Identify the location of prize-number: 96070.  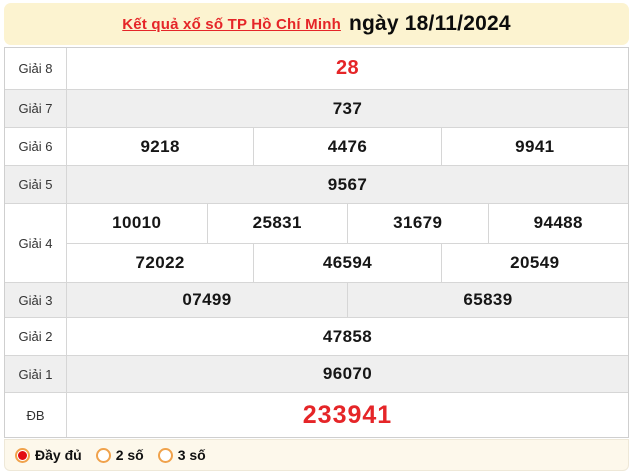
(347, 373).